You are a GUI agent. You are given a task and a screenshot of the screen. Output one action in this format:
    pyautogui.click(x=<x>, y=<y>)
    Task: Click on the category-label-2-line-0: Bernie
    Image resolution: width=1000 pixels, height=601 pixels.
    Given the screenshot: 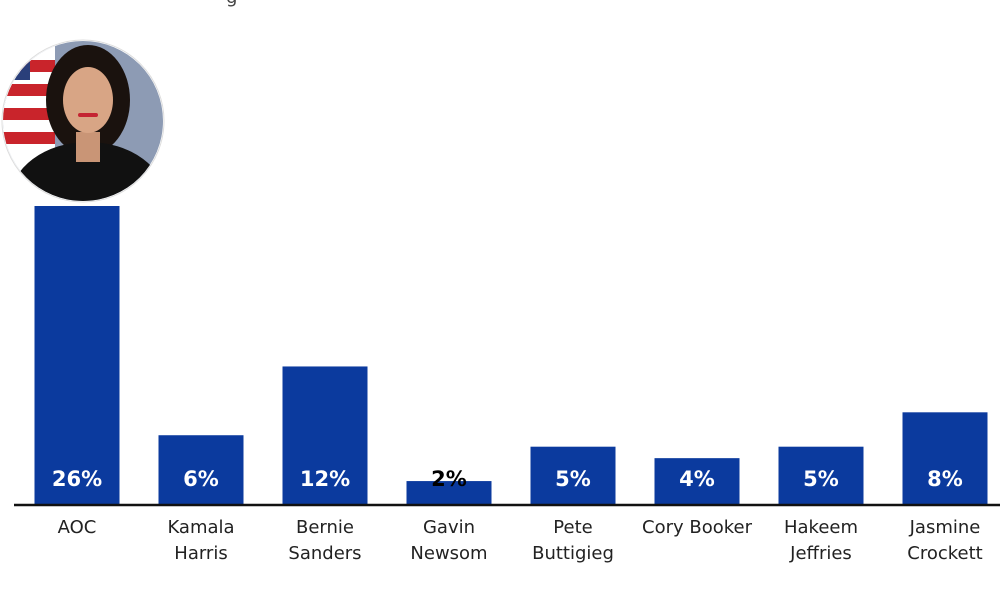 What is the action you would take?
    pyautogui.click(x=325, y=527)
    